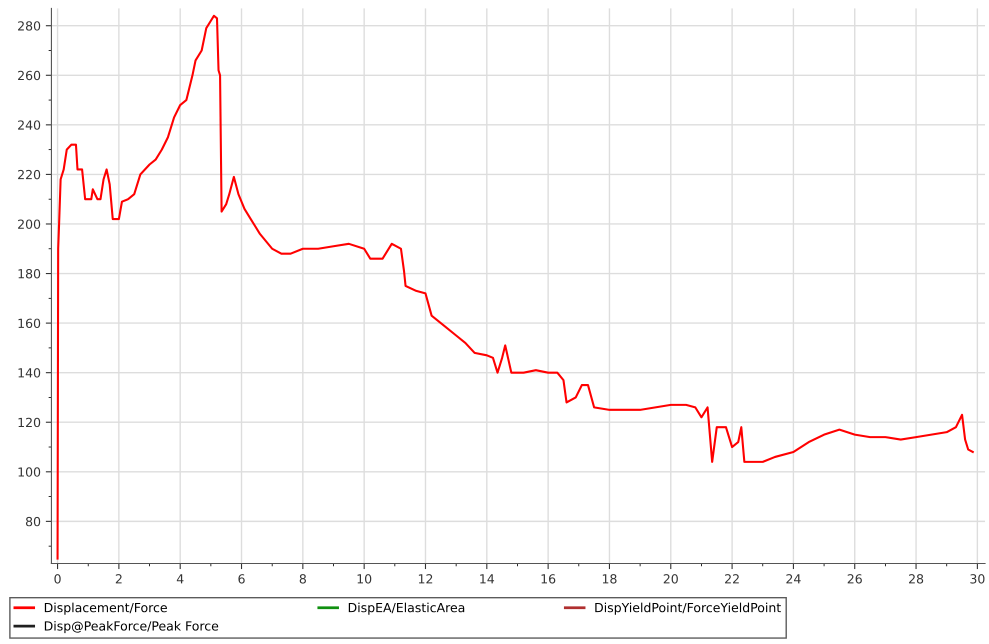 The image size is (989, 644). I want to click on y-tick-label: 100, so click(29, 472).